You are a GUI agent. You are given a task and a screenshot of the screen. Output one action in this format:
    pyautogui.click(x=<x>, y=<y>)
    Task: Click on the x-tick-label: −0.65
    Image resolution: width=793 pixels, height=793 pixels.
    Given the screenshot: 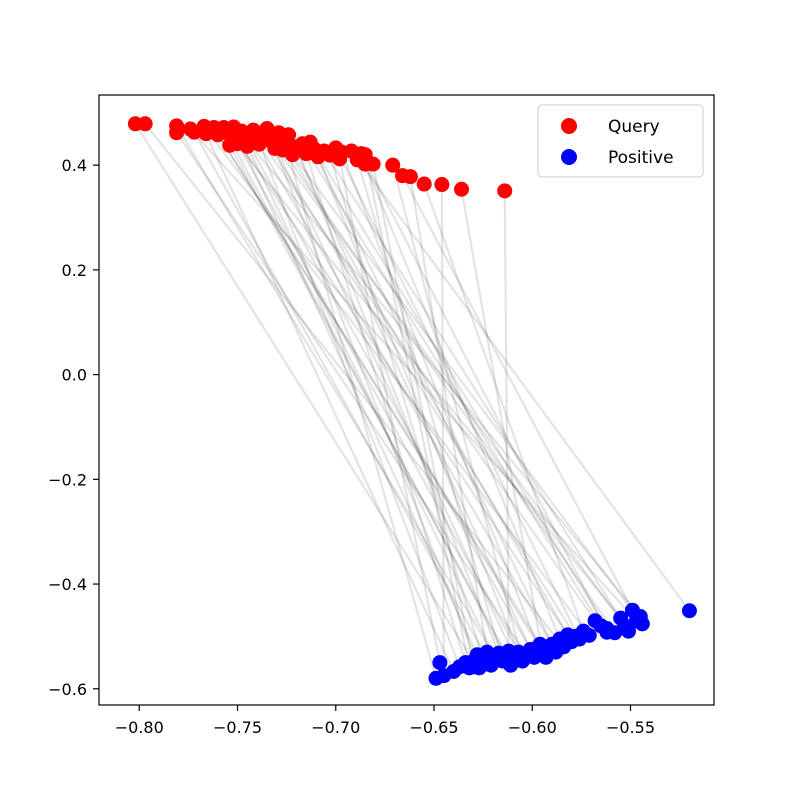 What is the action you would take?
    pyautogui.click(x=433, y=727)
    